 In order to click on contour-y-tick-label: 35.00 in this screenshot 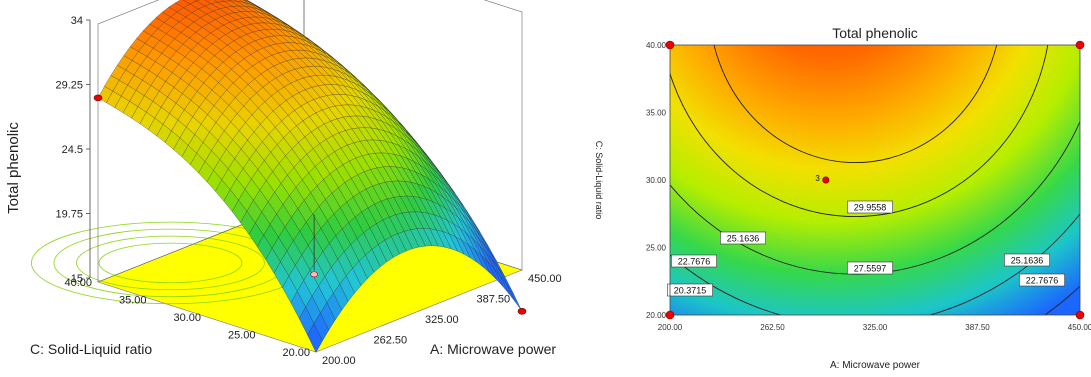, I will do `click(656, 113)`.